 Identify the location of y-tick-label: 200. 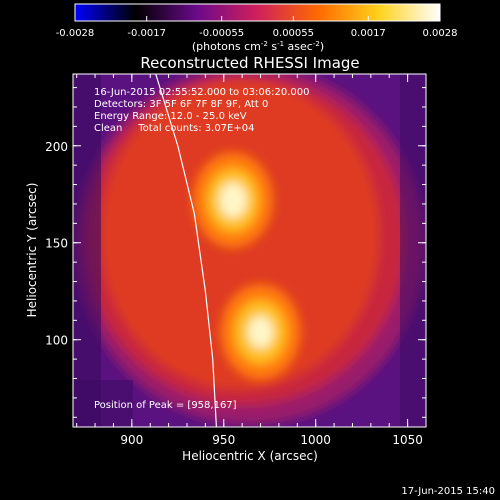
(56, 147).